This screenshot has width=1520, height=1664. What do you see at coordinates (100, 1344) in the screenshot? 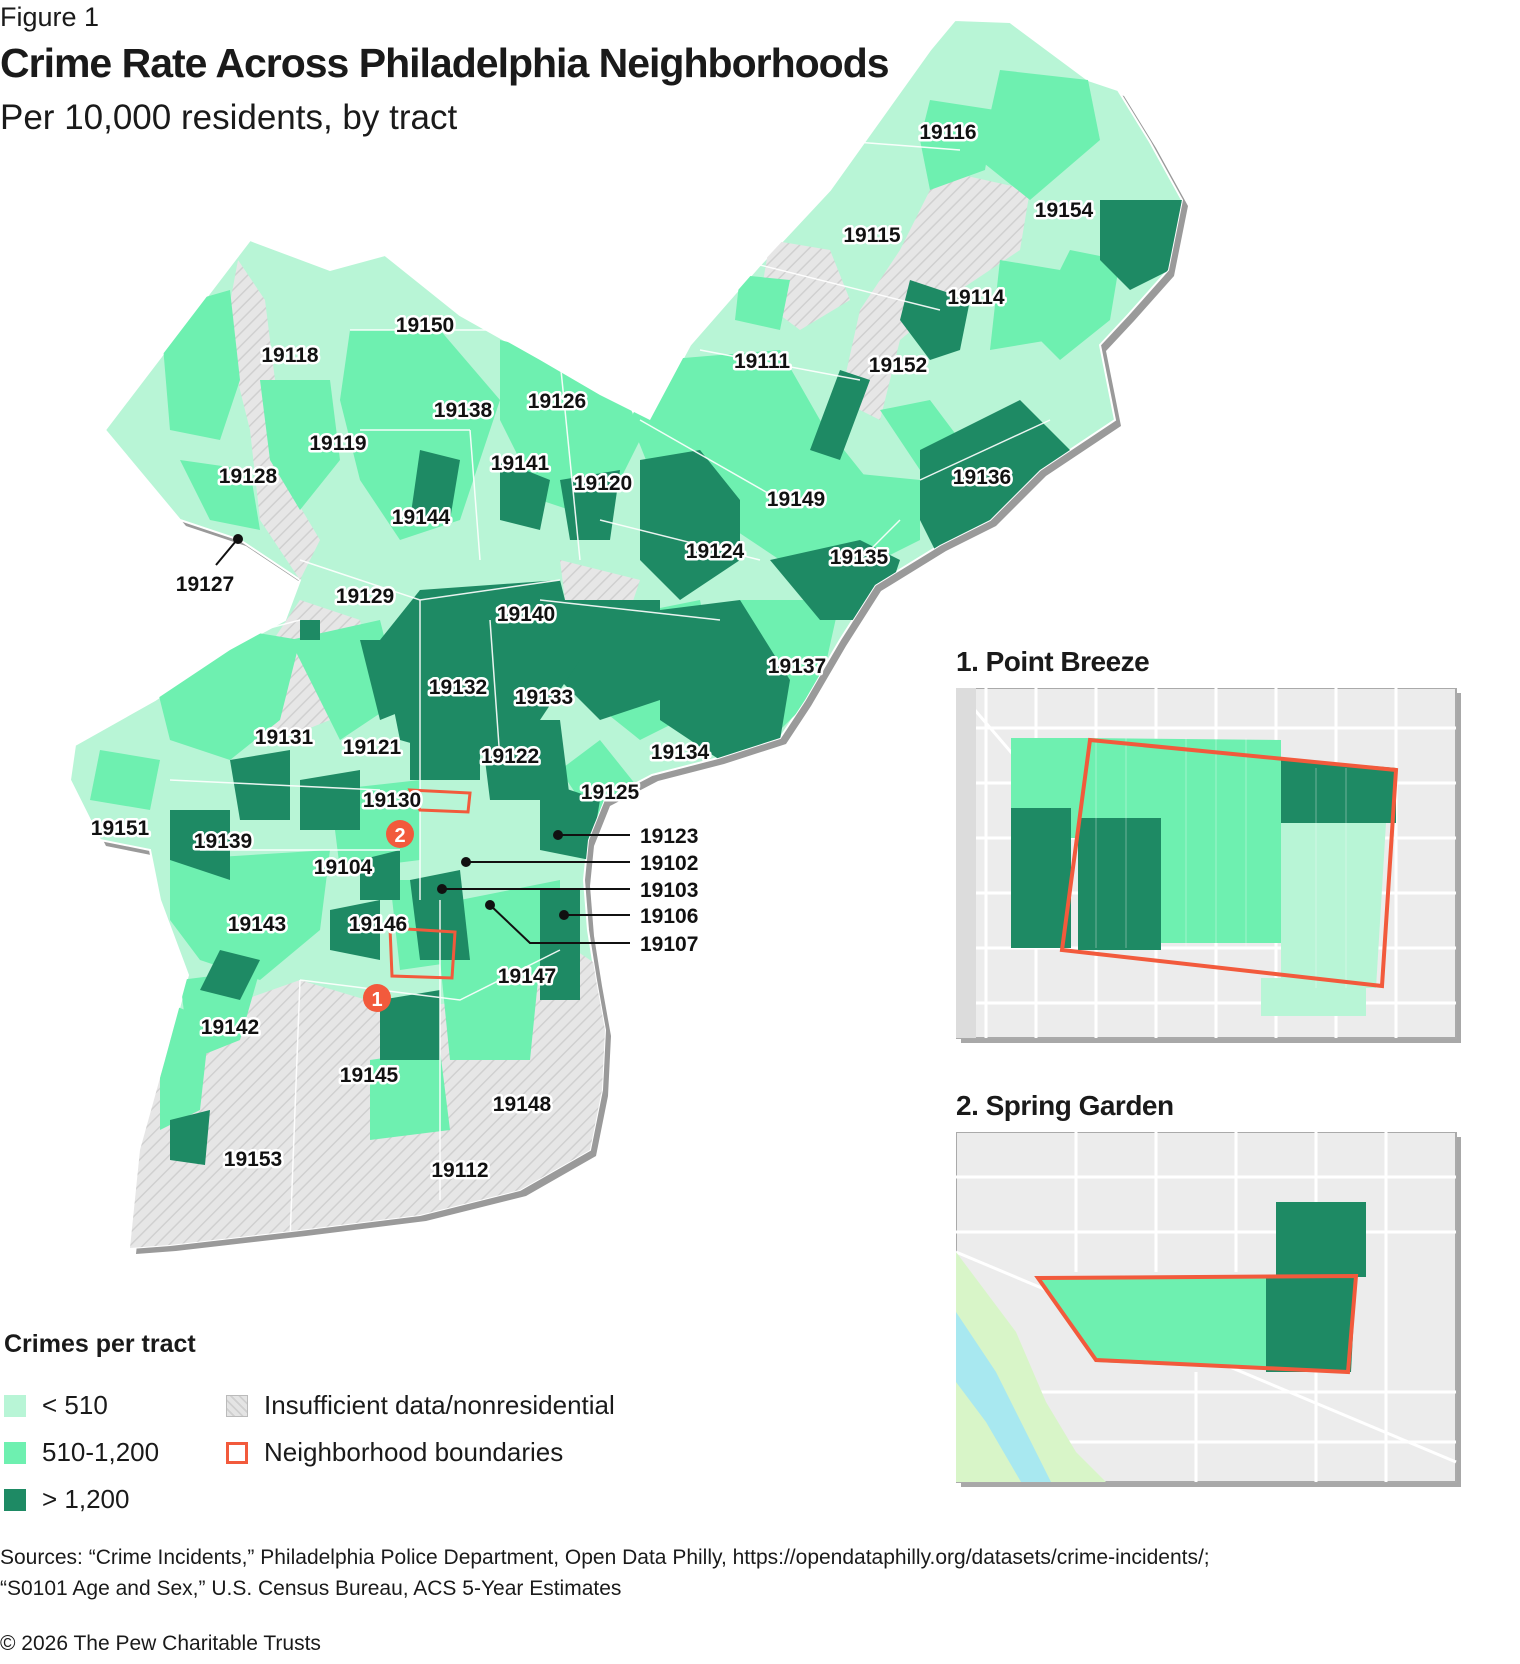
I see `legend-title: Crimes per tract` at bounding box center [100, 1344].